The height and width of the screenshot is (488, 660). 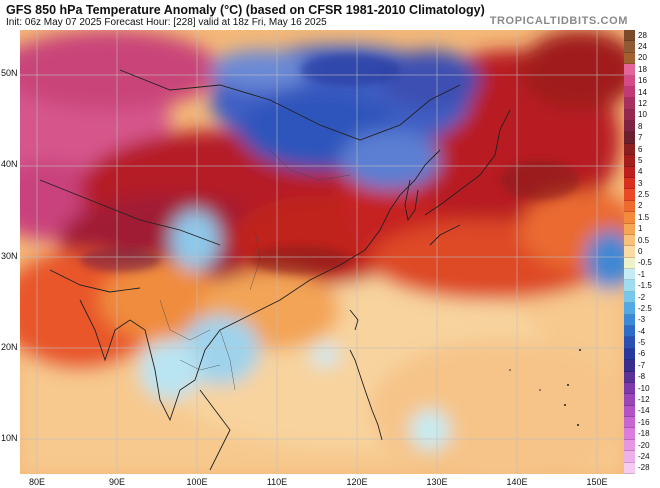 I want to click on lon-label-80e: 80E, so click(x=37, y=482).